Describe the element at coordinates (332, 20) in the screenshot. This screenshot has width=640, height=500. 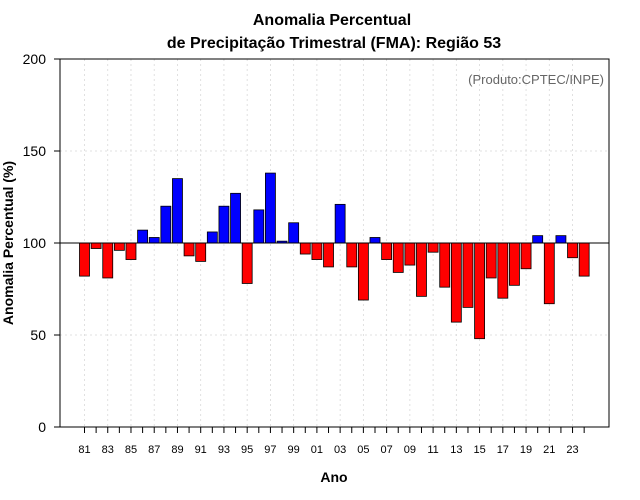
I see `chart-title-line-1: Anomalia Percentual` at that location.